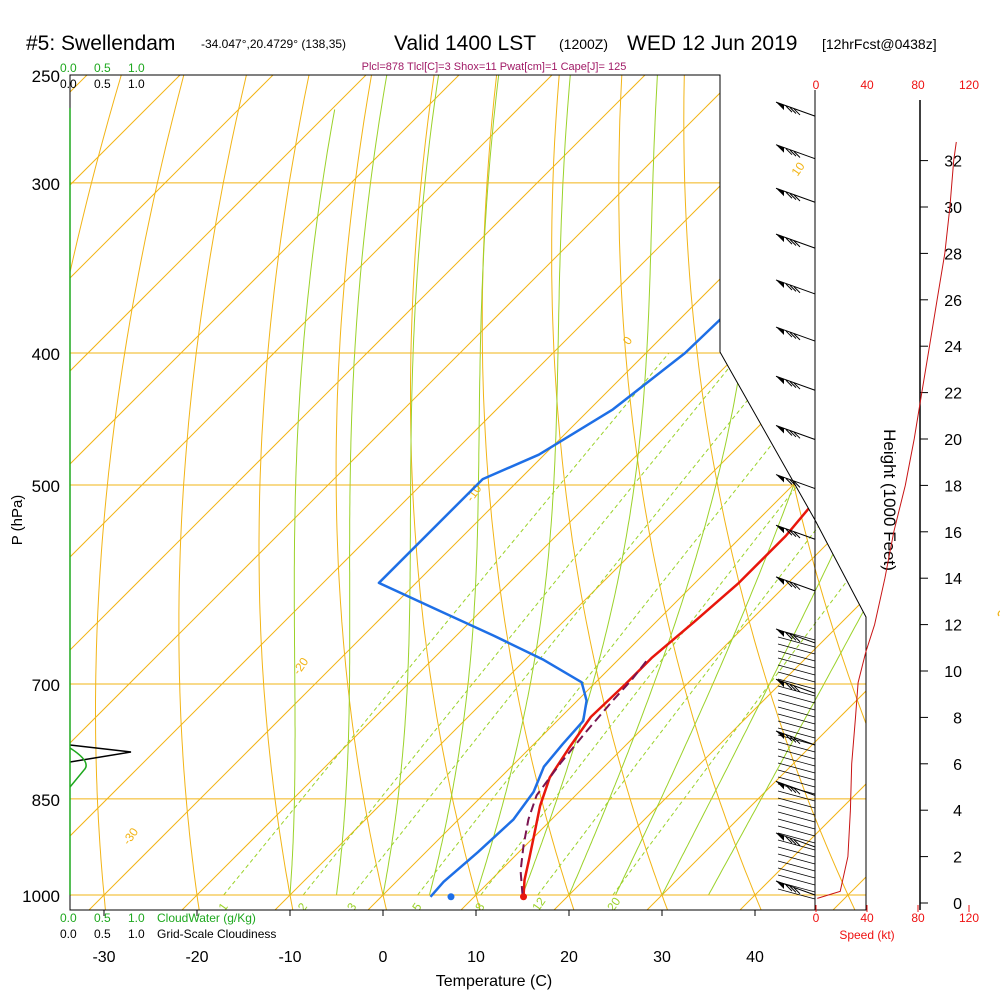 Image resolution: width=1000 pixels, height=1000 pixels. I want to click on y-axis-title: P (hPa), so click(17, 520).